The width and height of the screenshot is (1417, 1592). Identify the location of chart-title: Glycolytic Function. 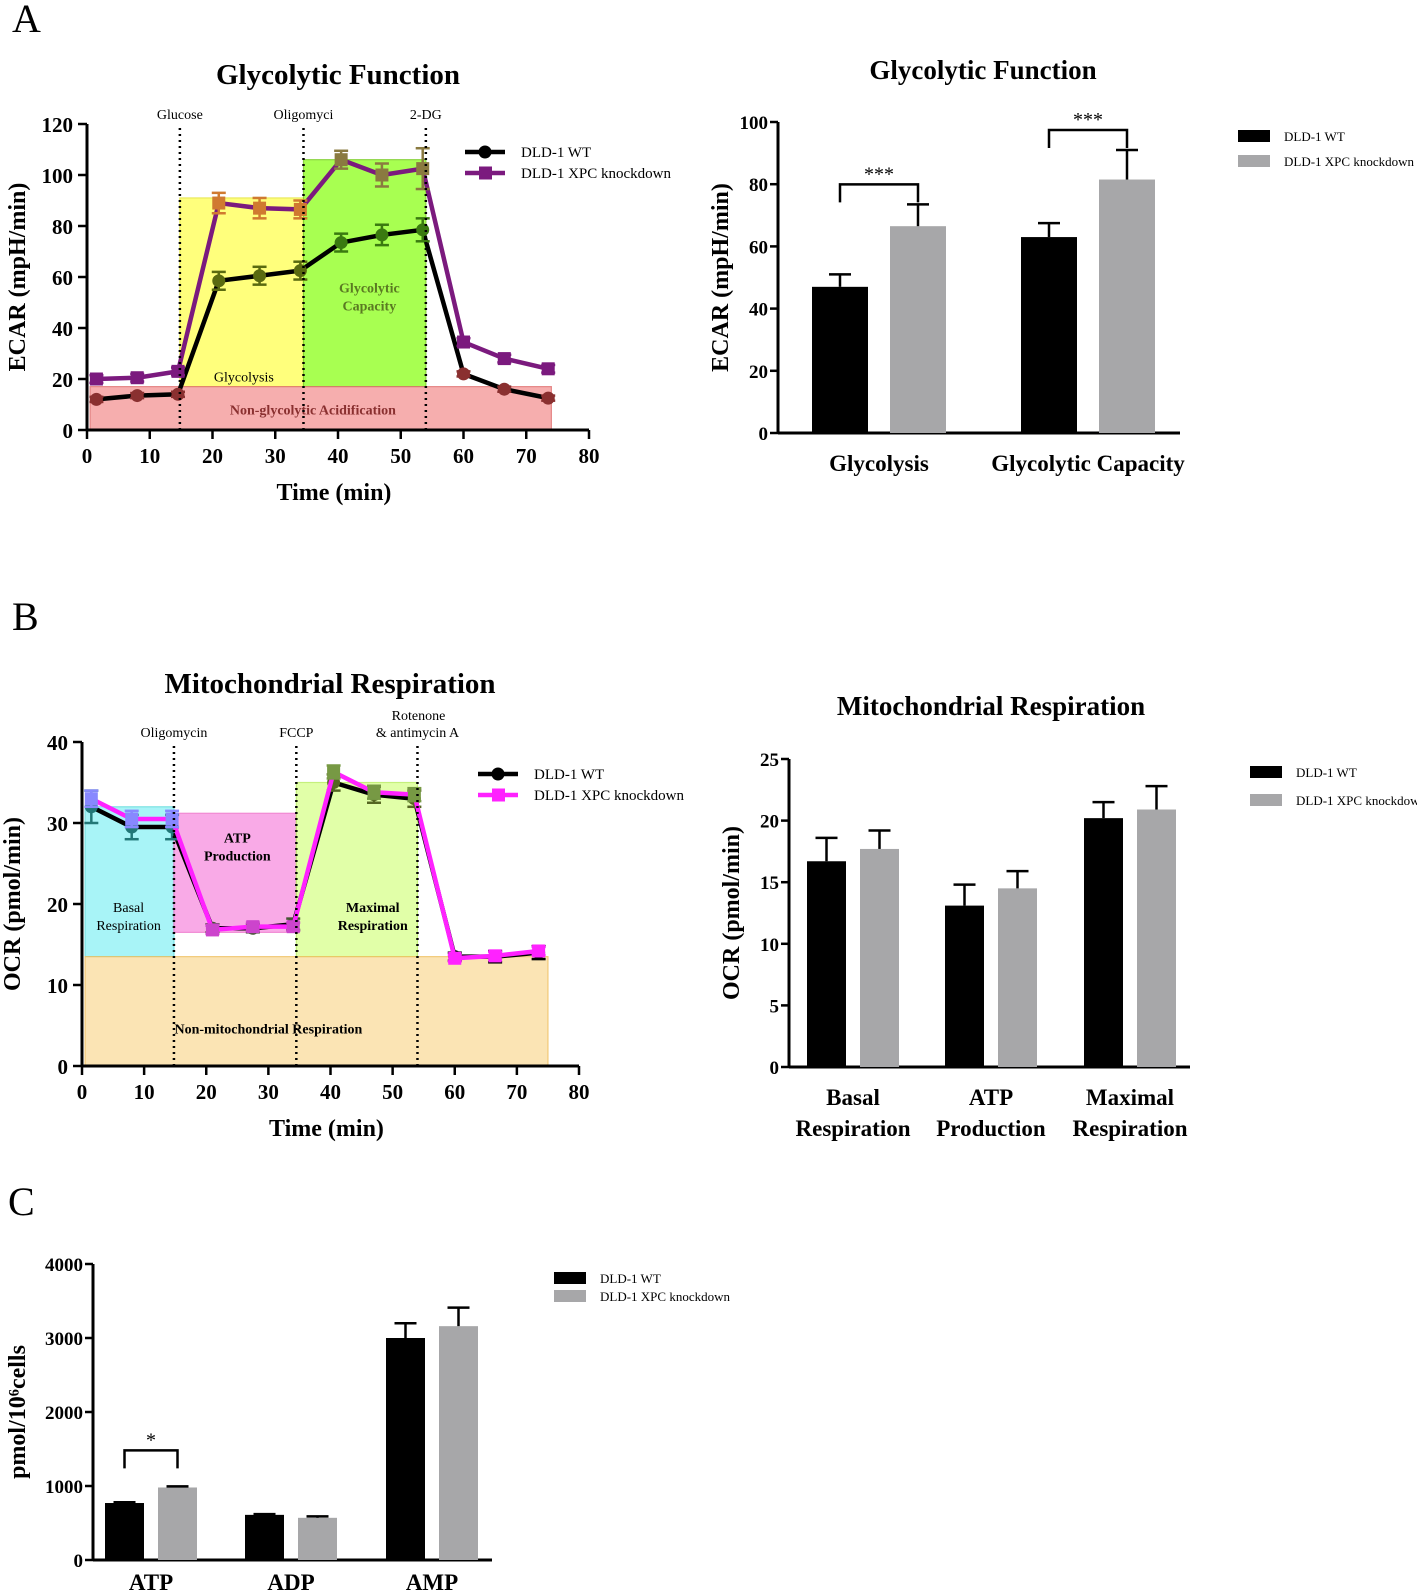
(982, 70).